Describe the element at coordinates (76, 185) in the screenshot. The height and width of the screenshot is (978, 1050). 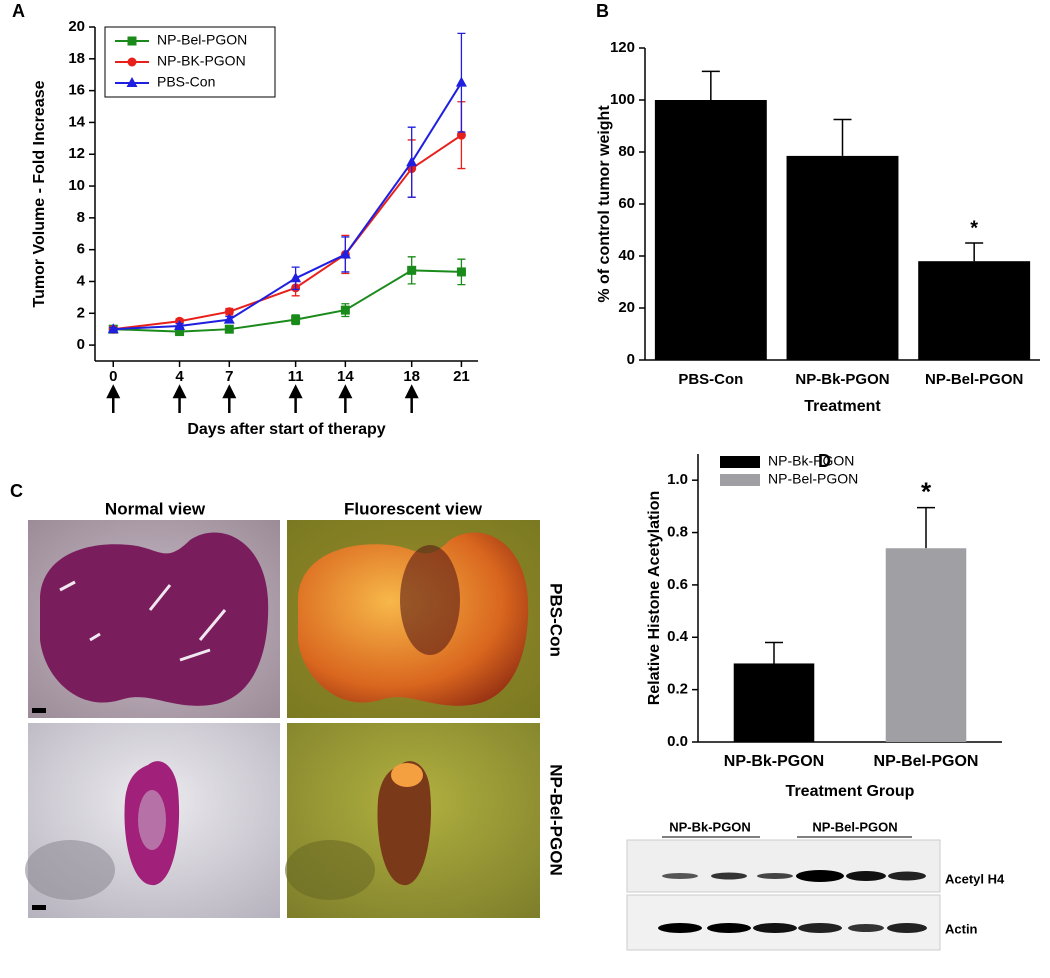
I see `y-tick-label: 10` at that location.